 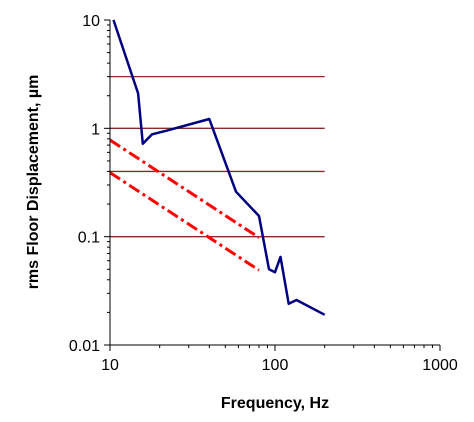 What do you see at coordinates (440, 365) in the screenshot?
I see `x-tick-label-2: 1000` at bounding box center [440, 365].